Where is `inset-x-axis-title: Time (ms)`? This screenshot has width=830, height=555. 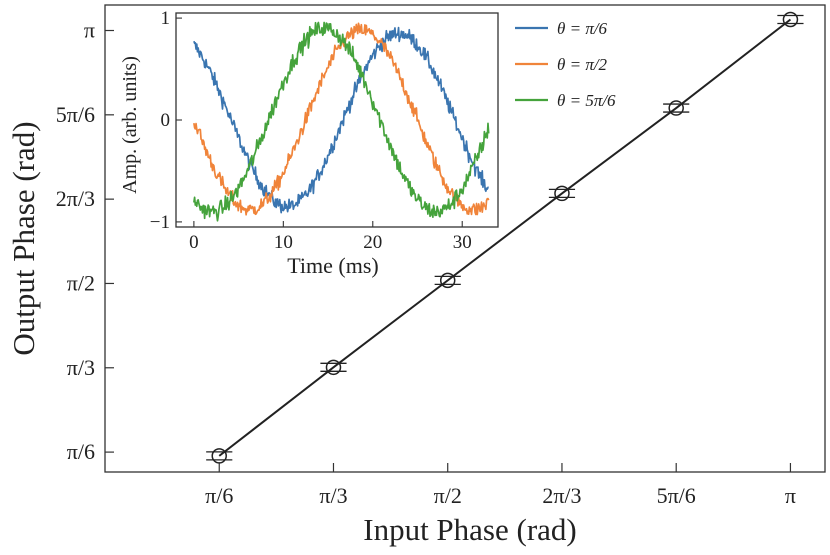
inset-x-axis-title: Time (ms) is located at coordinates (332, 265).